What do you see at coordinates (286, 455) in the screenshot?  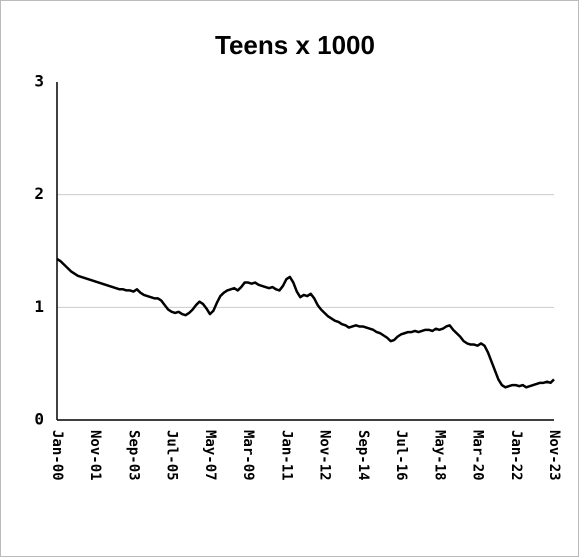 I see `x-tick-label: Jan-11` at bounding box center [286, 455].